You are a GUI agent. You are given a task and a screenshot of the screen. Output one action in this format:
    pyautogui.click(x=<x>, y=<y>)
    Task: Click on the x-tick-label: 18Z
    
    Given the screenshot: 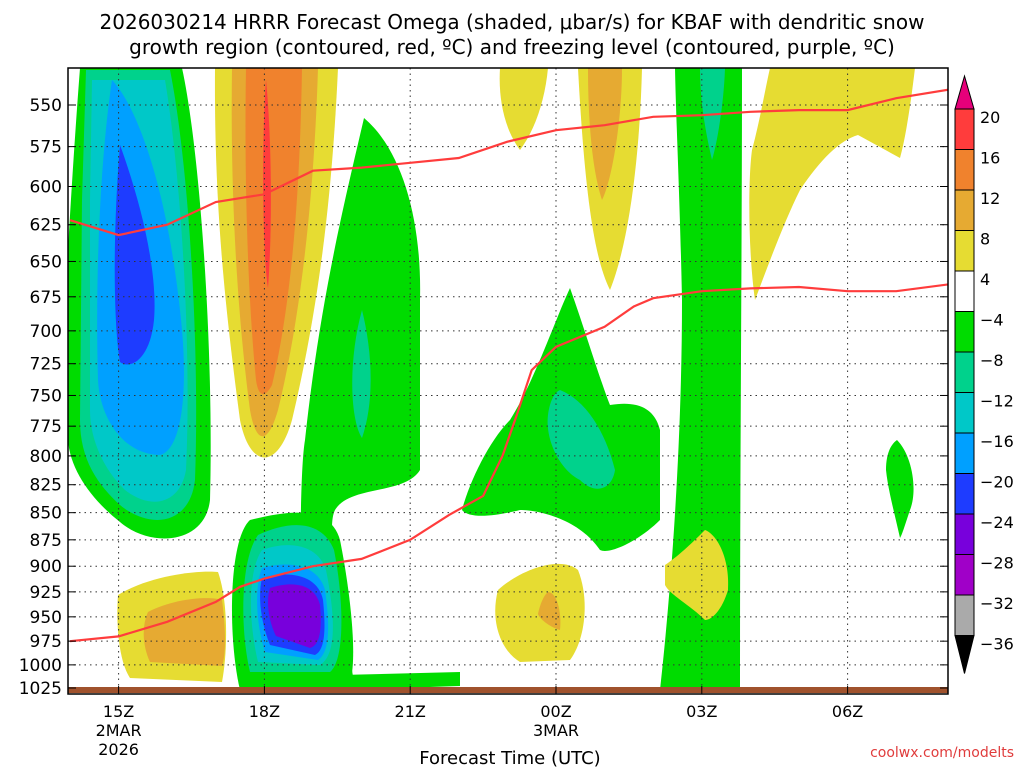 What is the action you would take?
    pyautogui.click(x=264, y=711)
    